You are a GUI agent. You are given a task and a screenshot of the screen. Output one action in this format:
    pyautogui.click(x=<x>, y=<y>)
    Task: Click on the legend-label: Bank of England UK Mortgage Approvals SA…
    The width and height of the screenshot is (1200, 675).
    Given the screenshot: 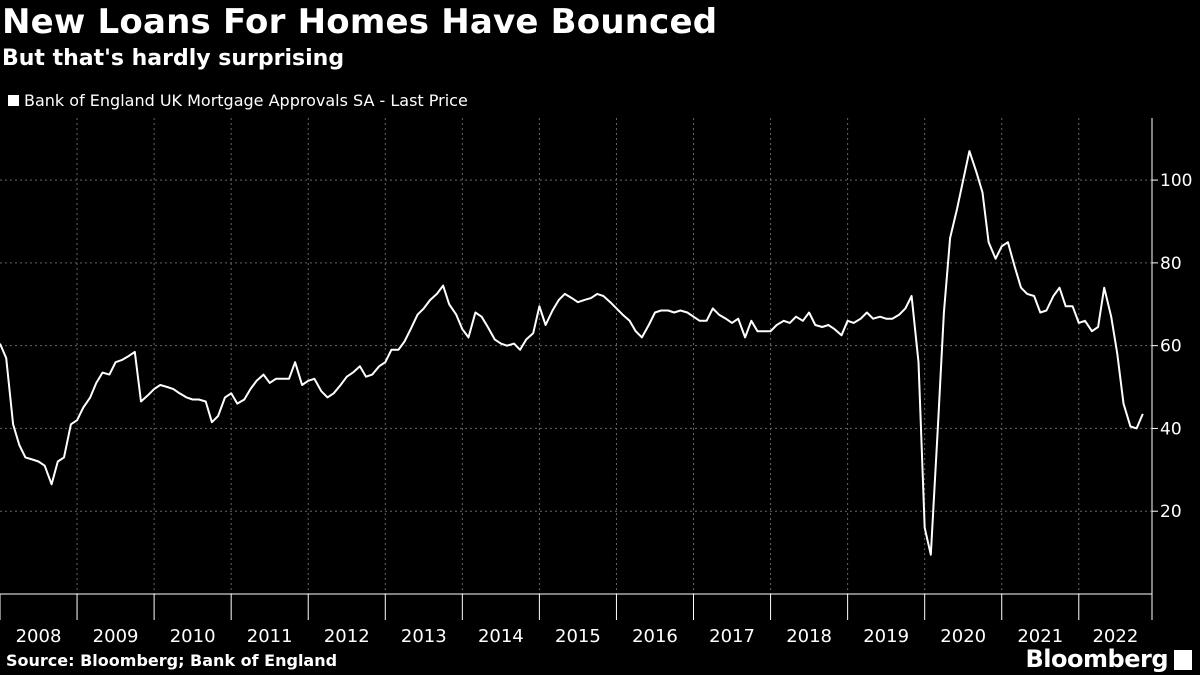 What is the action you would take?
    pyautogui.click(x=246, y=100)
    